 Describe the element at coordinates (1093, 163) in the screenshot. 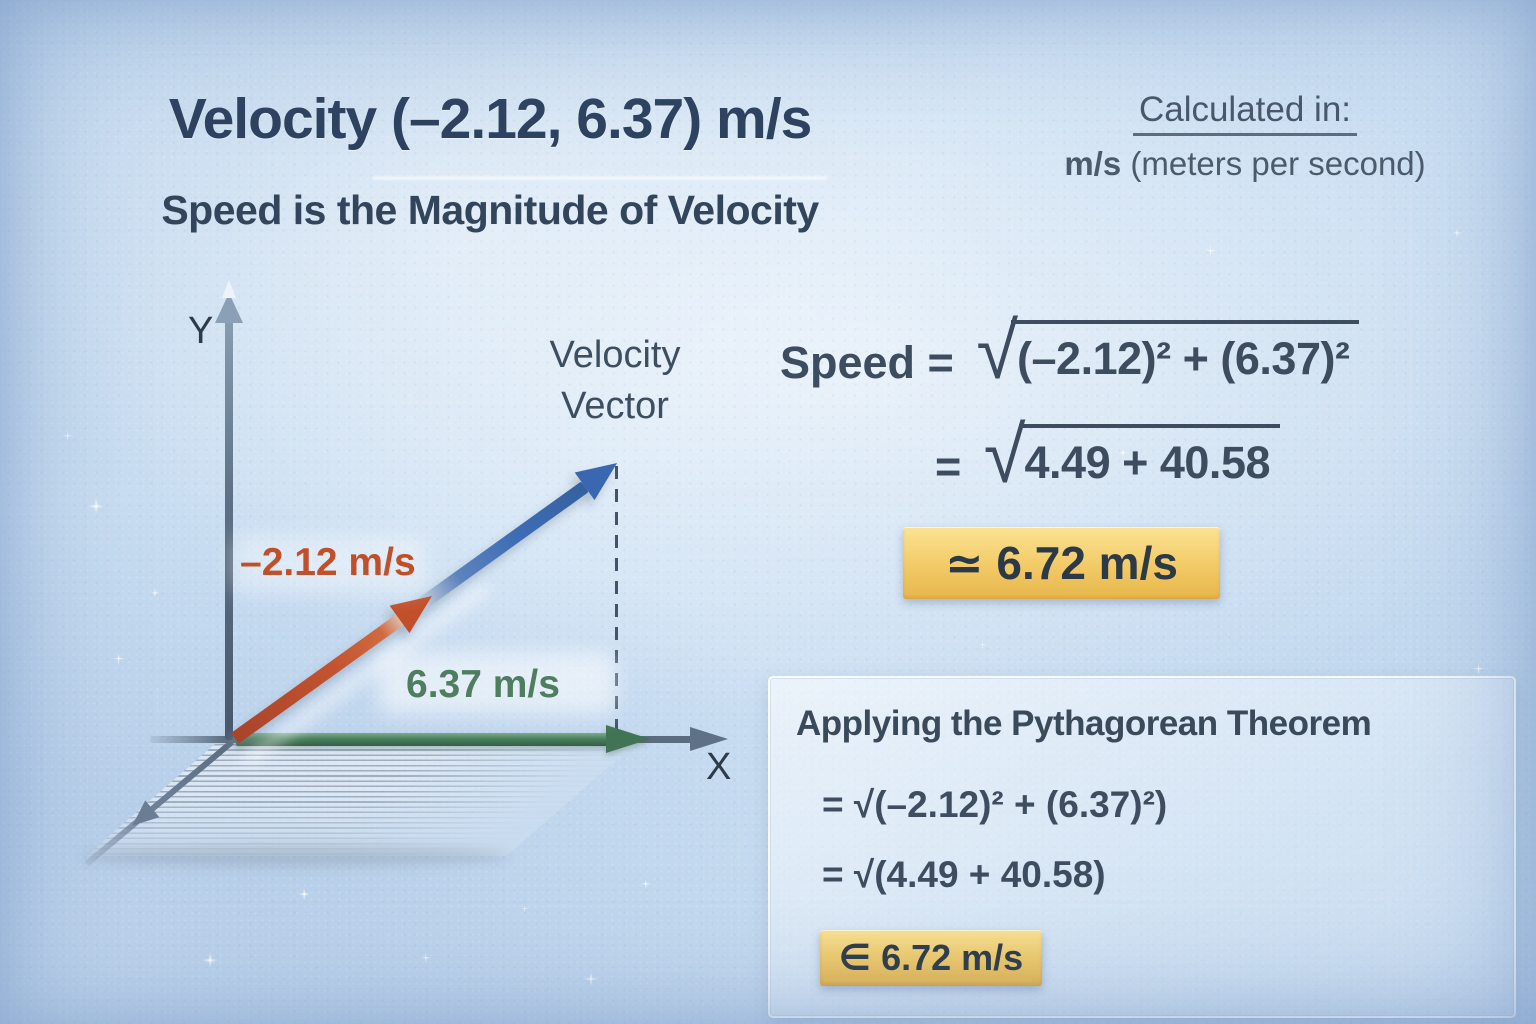

I see `units-unit: m/s` at that location.